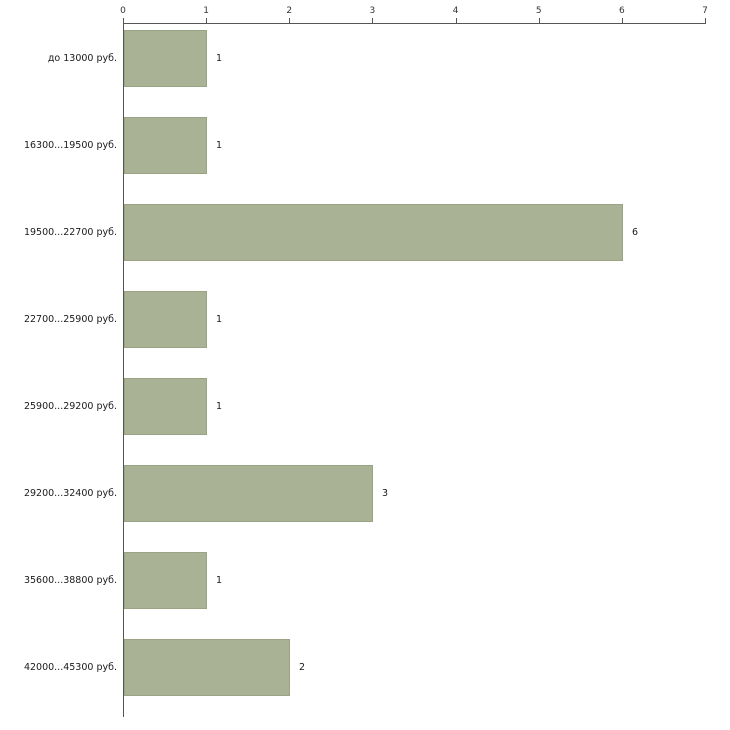 The width and height of the screenshot is (730, 730). What do you see at coordinates (70, 406) in the screenshot?
I see `category-label: 25900...29200 руб.` at bounding box center [70, 406].